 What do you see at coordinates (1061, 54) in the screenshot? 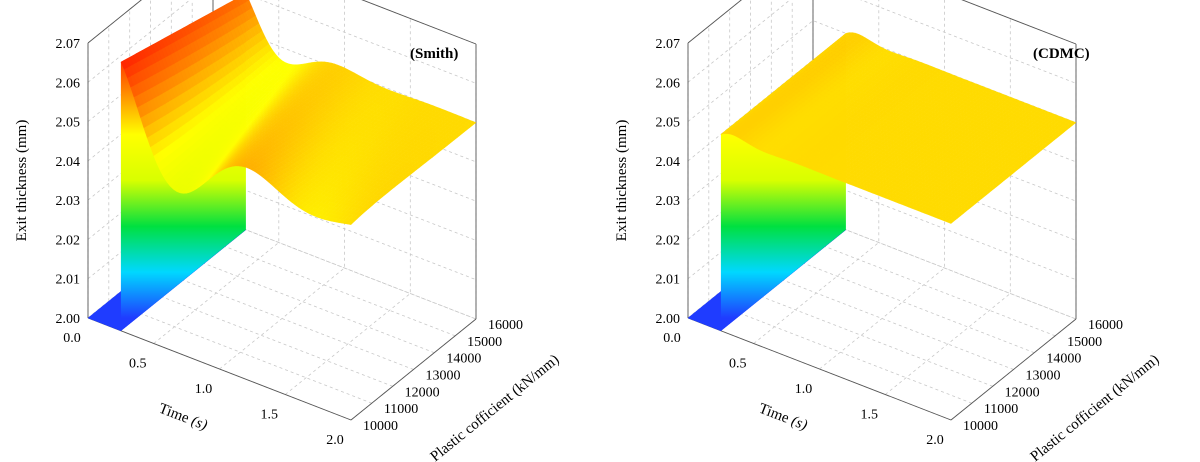
I see `cdmc-panel-label: (CDMC)` at bounding box center [1061, 54].